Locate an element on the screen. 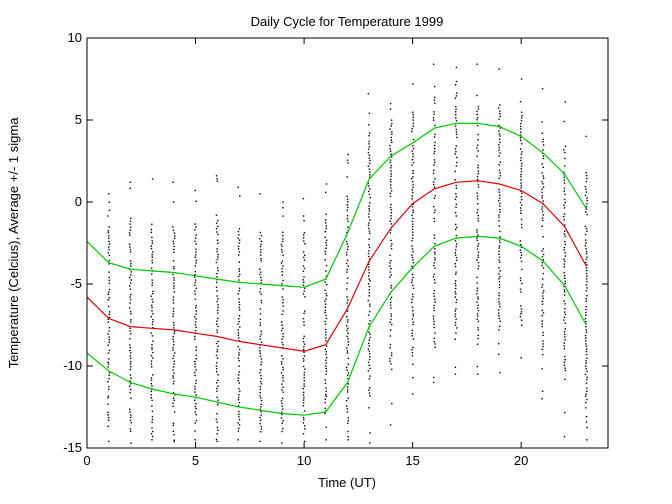 This screenshot has width=672, height=504. y-tick-label: 10 is located at coordinates (75, 37).